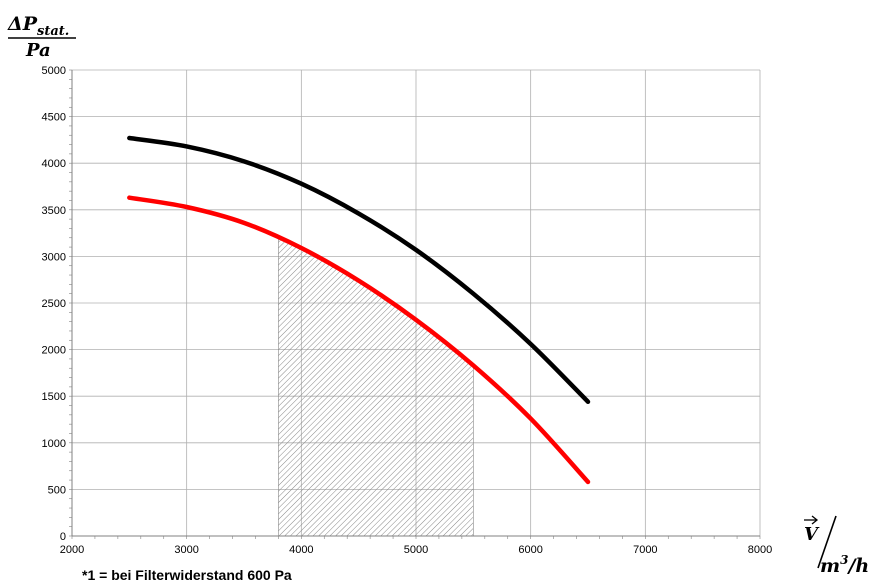 The height and width of the screenshot is (588, 892). What do you see at coordinates (53, 31) in the screenshot?
I see `y-label-sub: stat.` at bounding box center [53, 31].